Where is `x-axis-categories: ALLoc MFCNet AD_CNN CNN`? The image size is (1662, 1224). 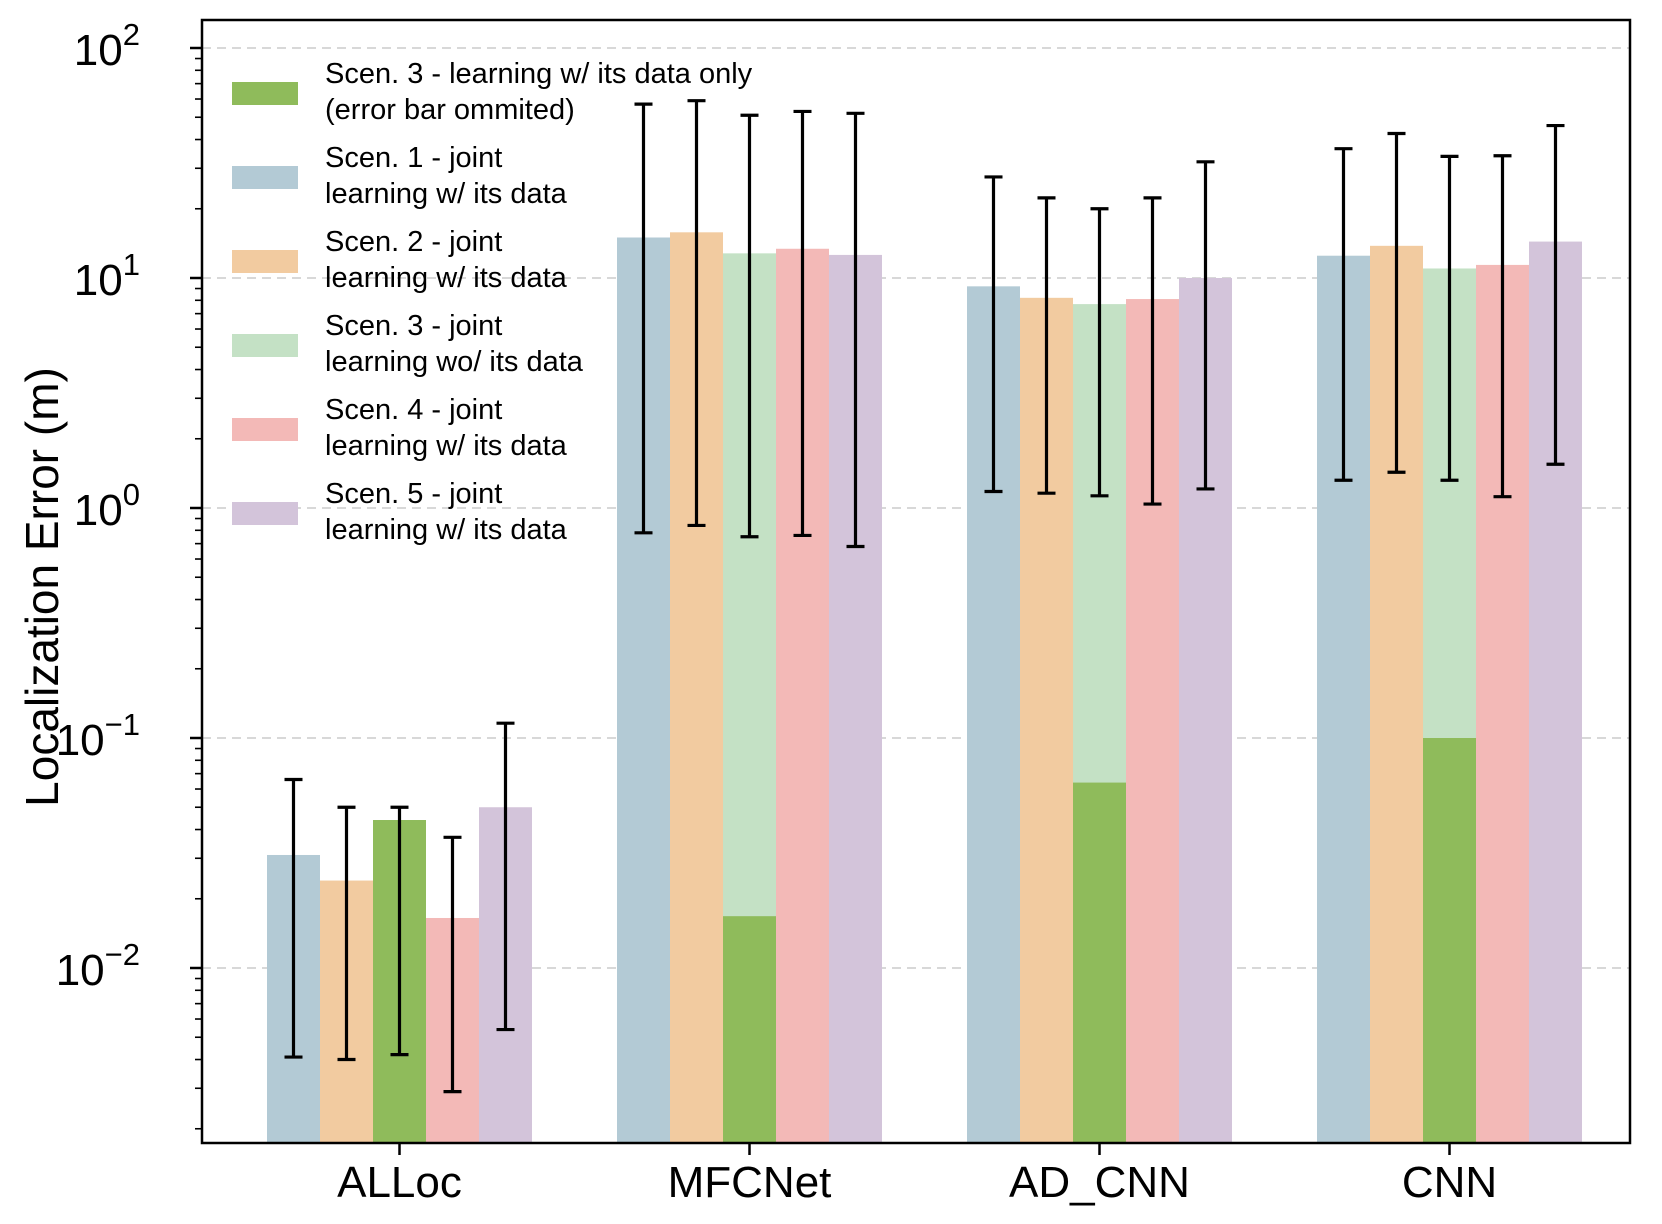 x-axis-categories: ALLoc MFCNet AD_CNN CNN is located at coordinates (917, 1175).